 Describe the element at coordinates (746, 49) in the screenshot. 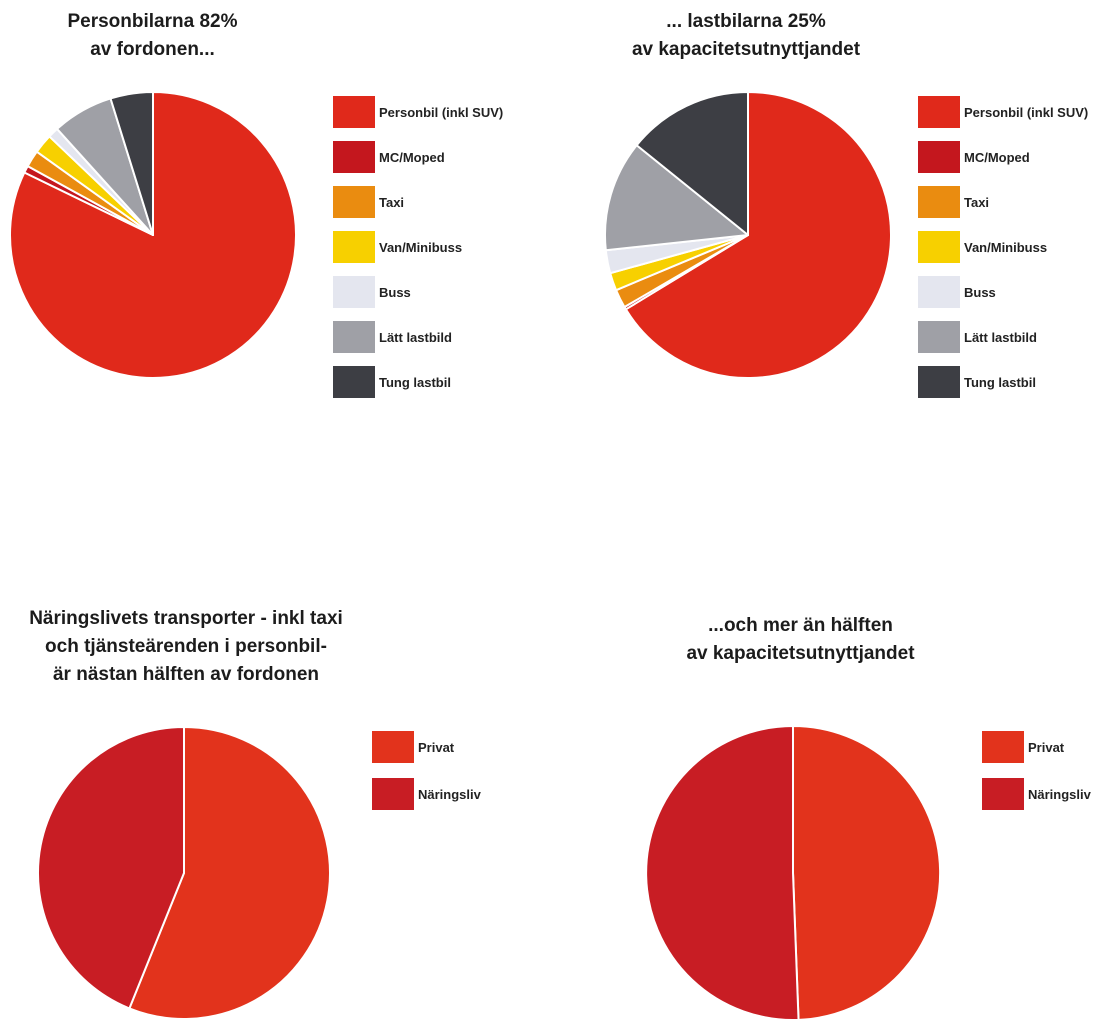

I see `chart-2-title-line-2: av kapacitetsutnyttjandet` at that location.